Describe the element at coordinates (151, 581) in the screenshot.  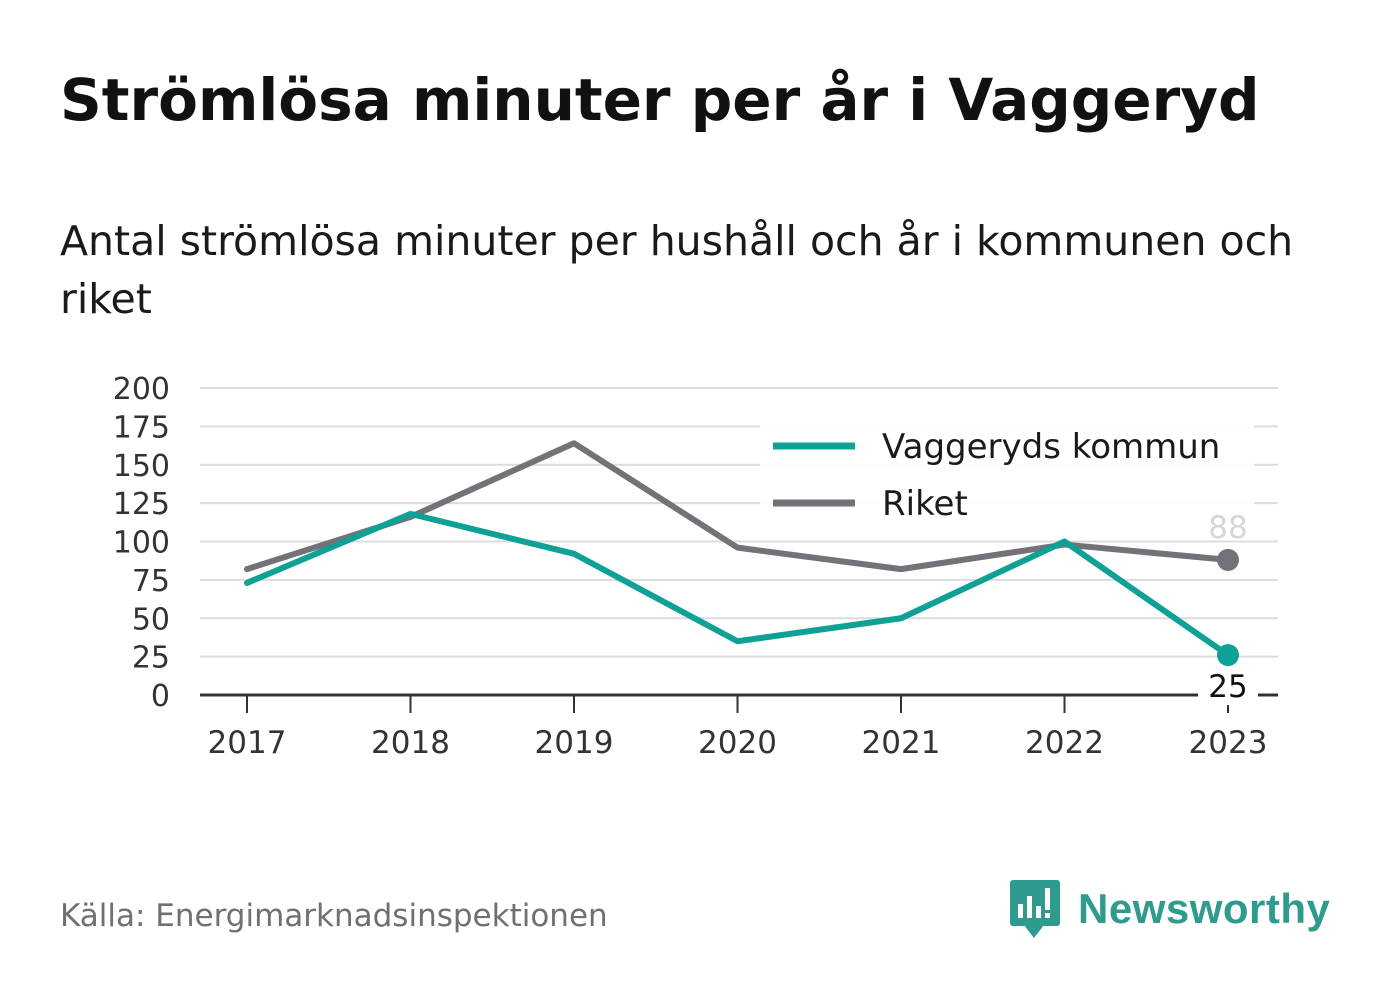
I see `y-tick-label: 75` at that location.